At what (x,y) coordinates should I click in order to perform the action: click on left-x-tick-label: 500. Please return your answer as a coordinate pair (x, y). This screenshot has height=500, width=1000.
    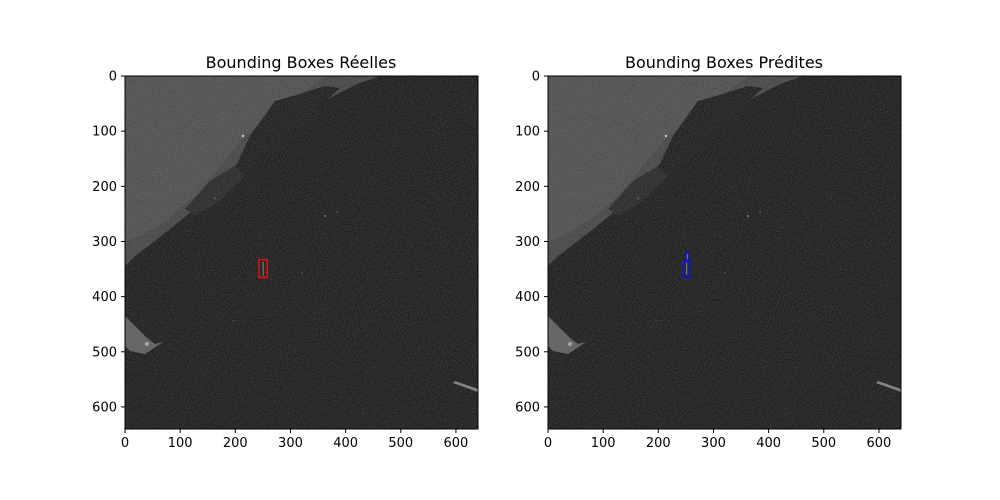
    Looking at the image, I should click on (400, 443).